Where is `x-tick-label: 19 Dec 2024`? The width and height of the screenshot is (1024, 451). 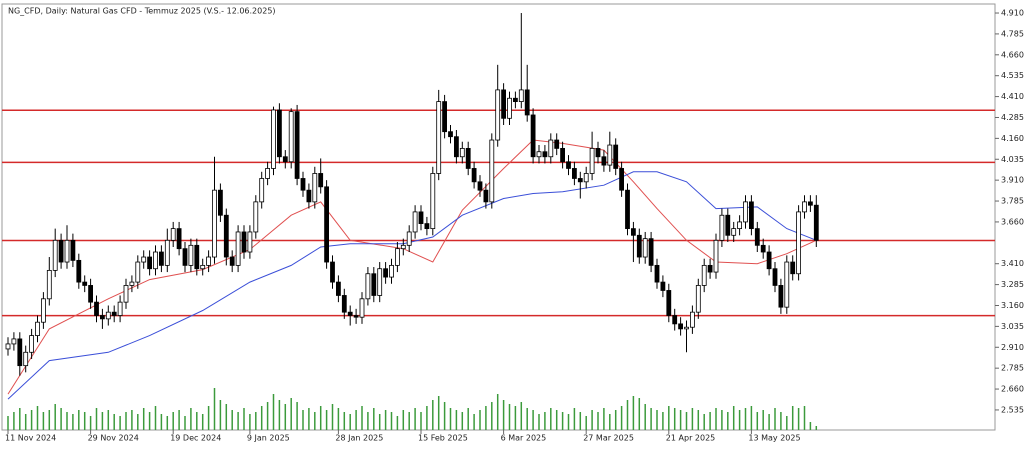 x-tick-label: 19 Dec 2024 is located at coordinates (195, 438).